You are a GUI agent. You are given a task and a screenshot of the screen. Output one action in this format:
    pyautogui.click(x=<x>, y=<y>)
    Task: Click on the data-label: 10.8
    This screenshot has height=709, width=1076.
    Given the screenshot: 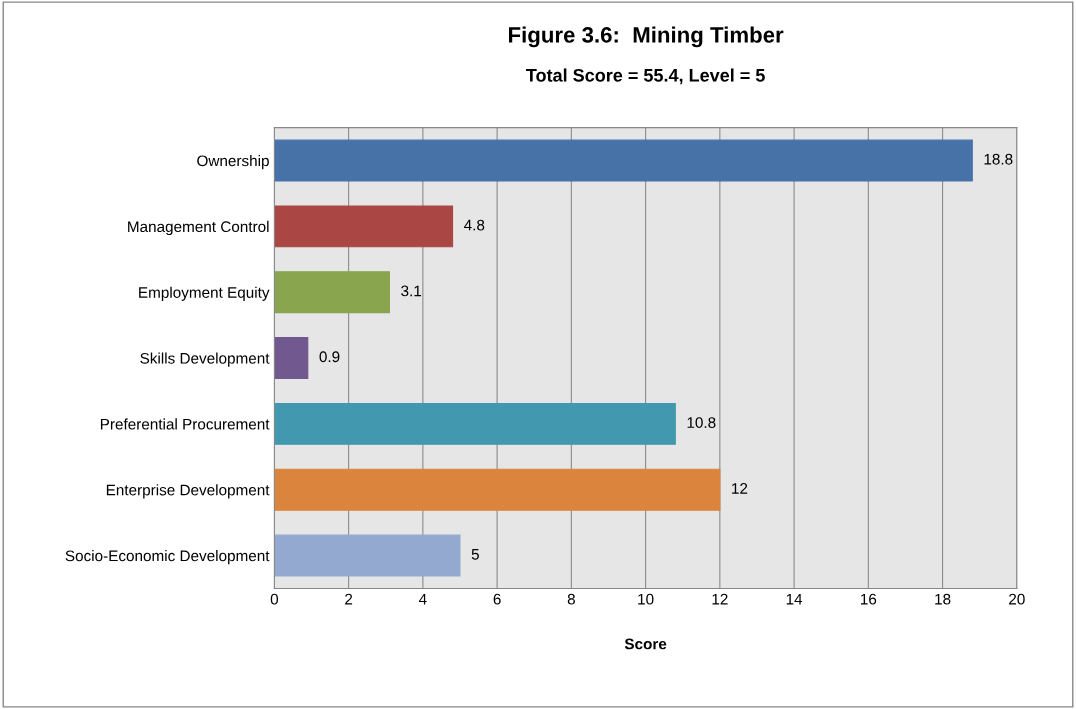 What is the action you would take?
    pyautogui.click(x=701, y=422)
    